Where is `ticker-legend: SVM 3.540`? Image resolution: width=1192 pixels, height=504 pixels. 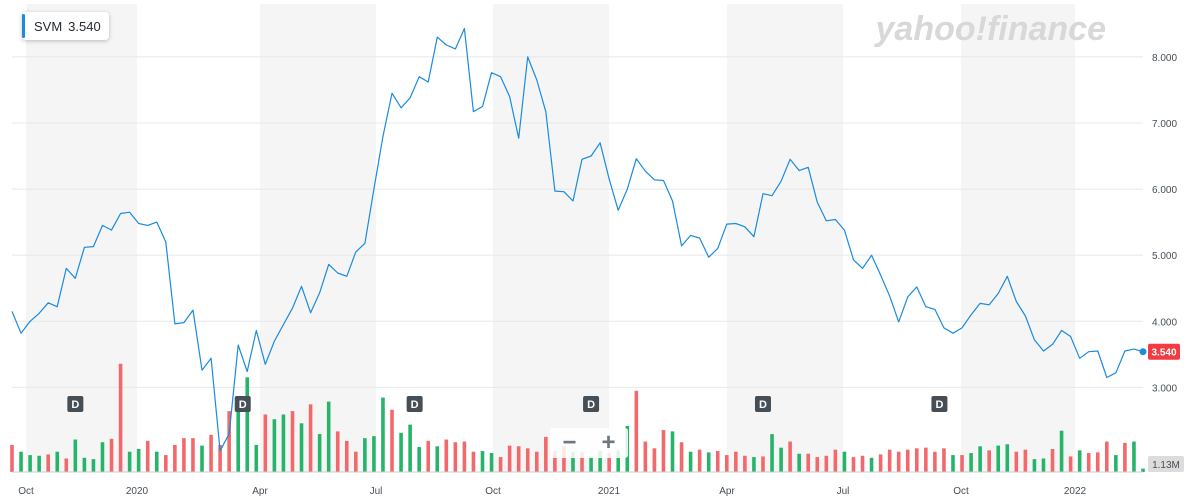 ticker-legend: SVM 3.540 is located at coordinates (65, 26).